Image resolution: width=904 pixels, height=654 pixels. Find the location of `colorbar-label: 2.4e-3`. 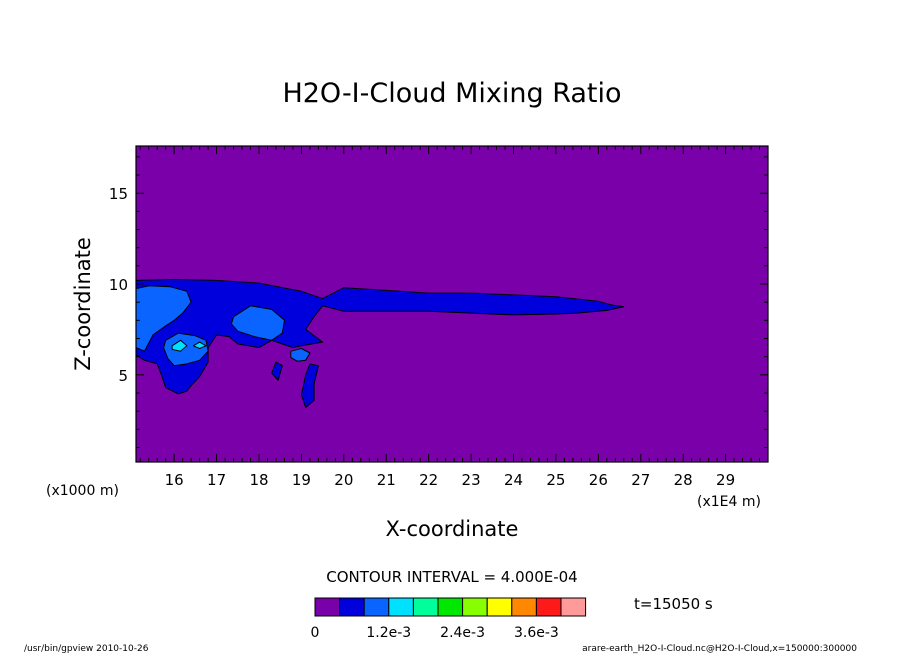

colorbar-label: 2.4e-3 is located at coordinates (462, 633).